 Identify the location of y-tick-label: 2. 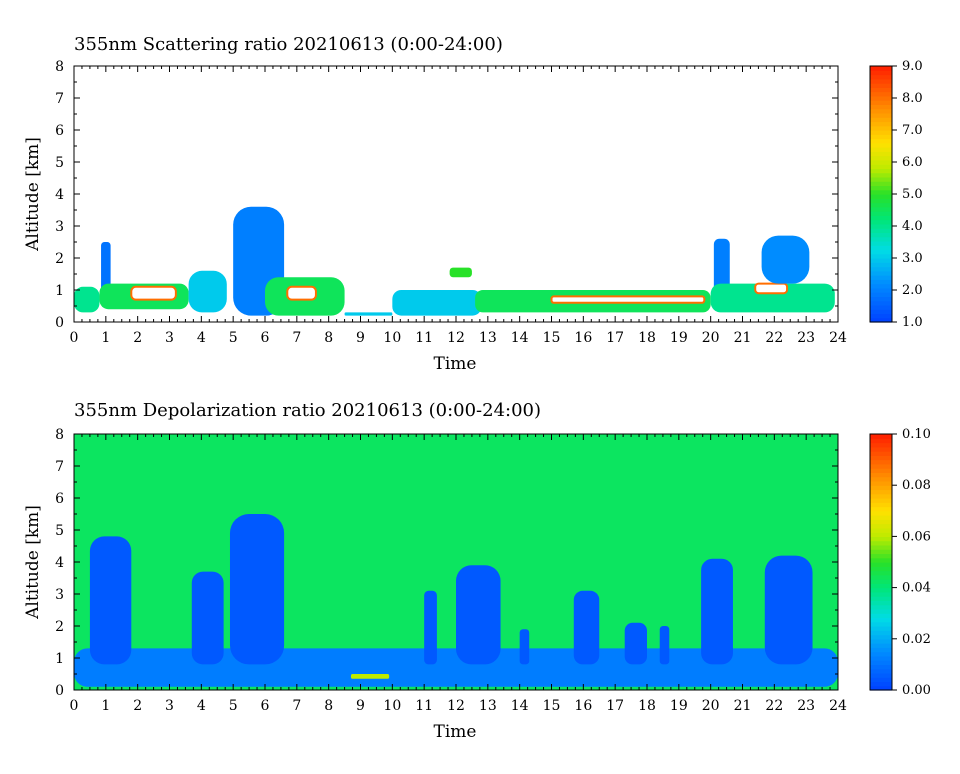
(59, 259).